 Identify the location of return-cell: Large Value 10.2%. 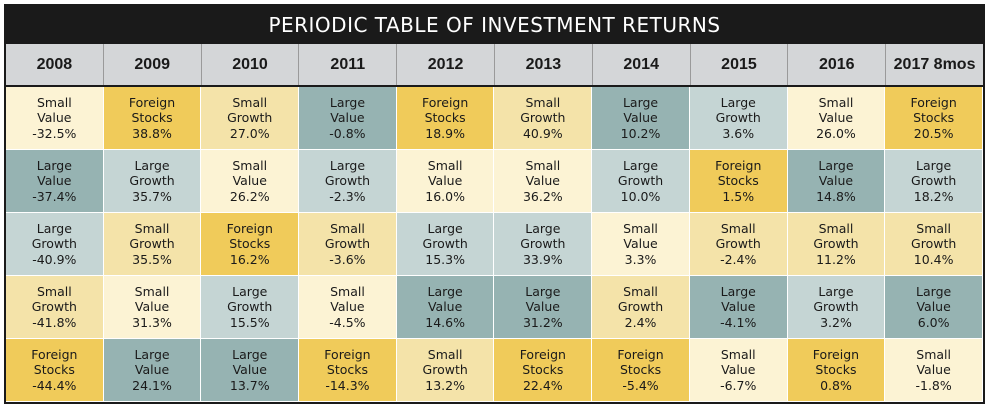
(641, 118).